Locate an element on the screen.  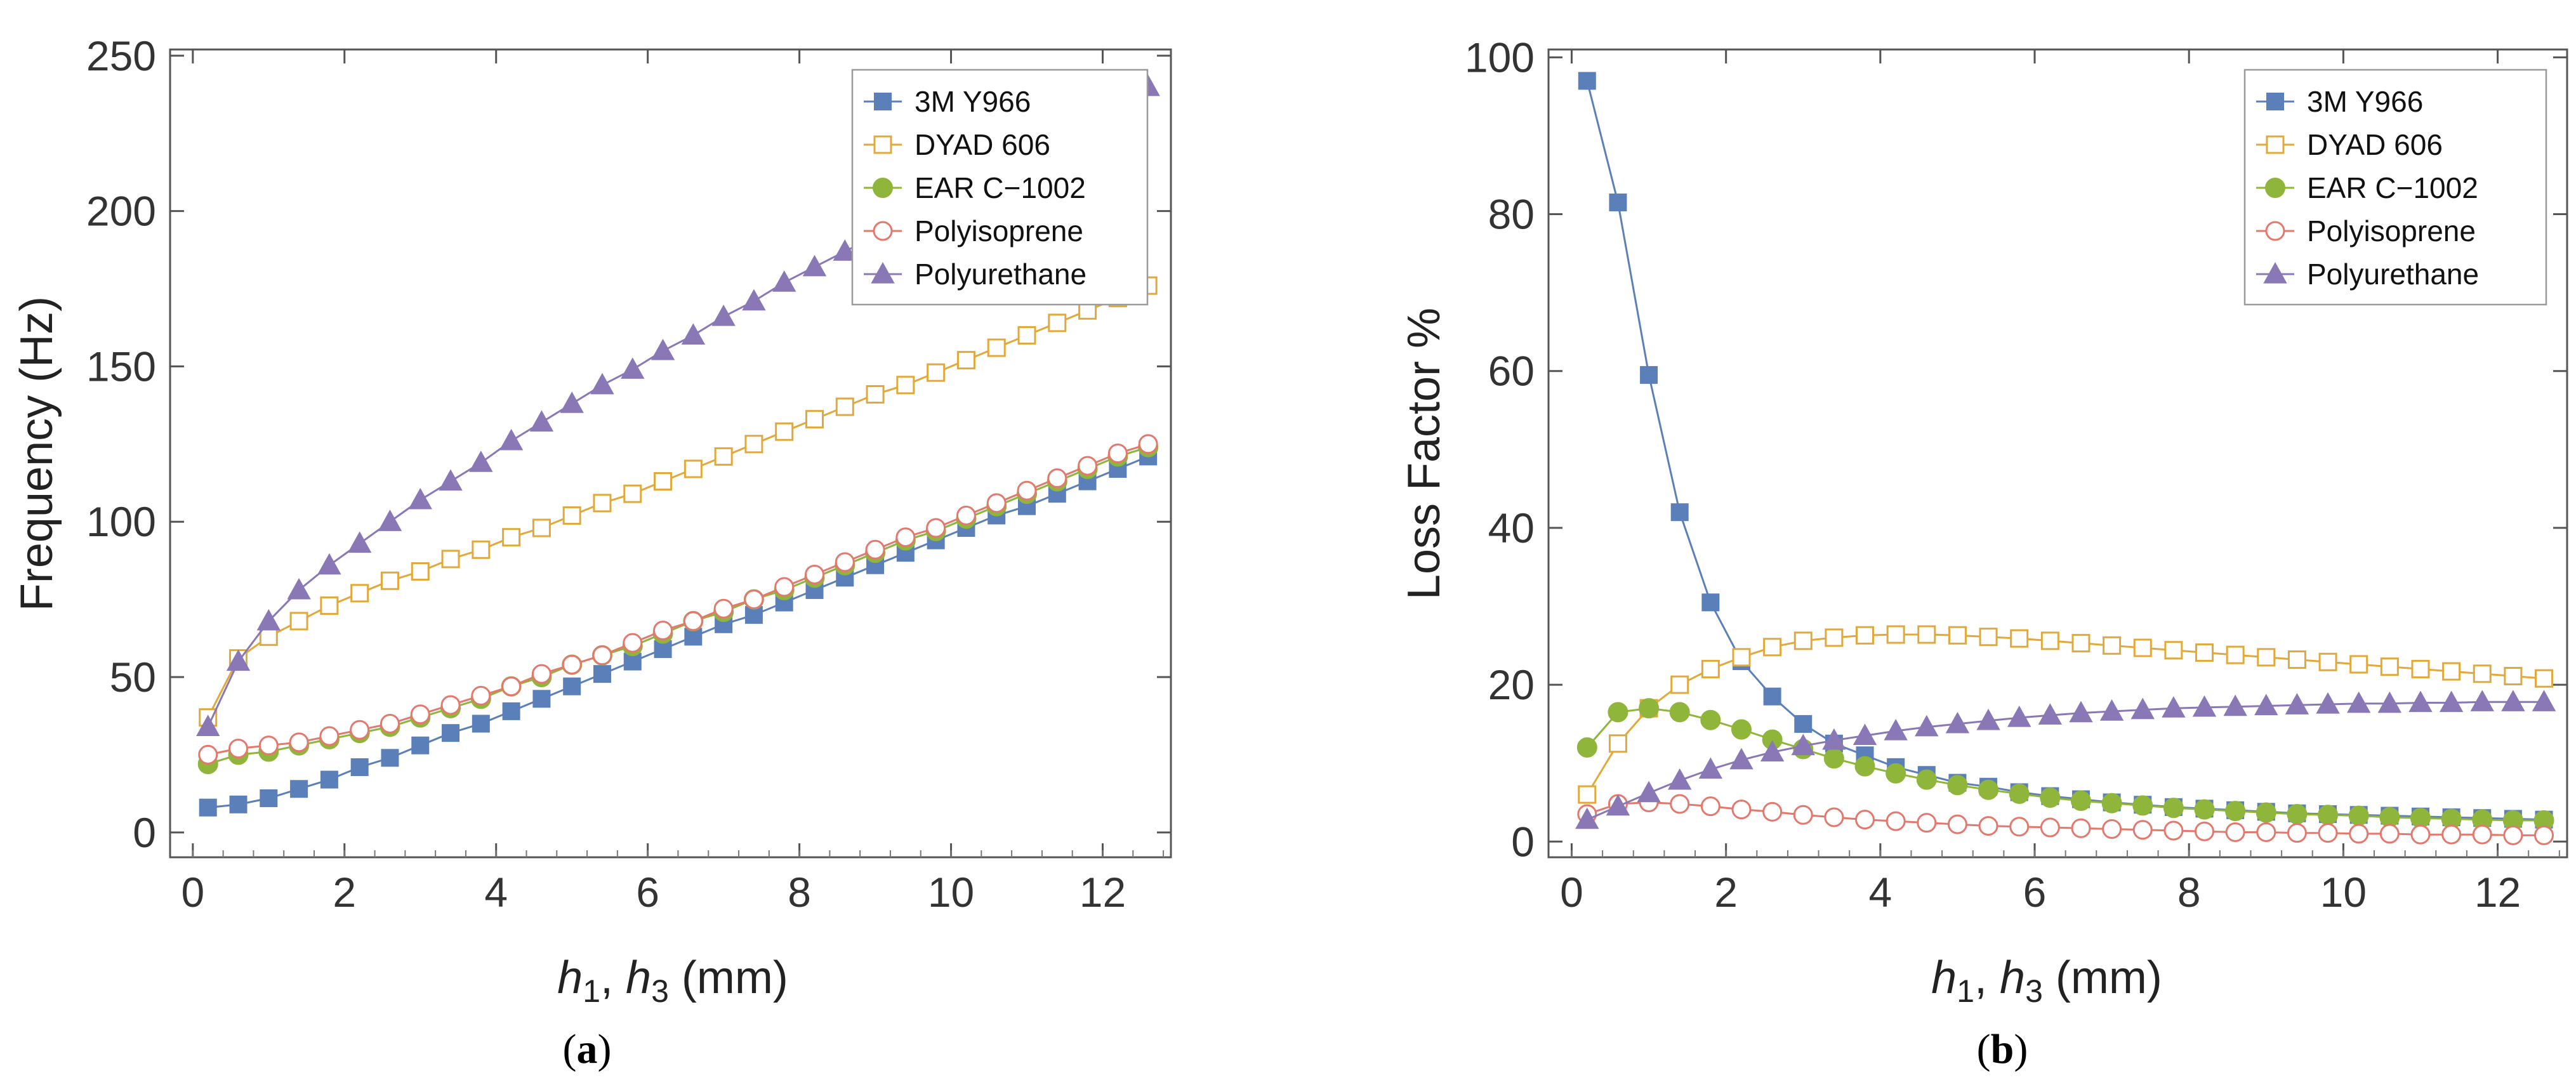
x-tick-label: 8 is located at coordinates (2189, 893).